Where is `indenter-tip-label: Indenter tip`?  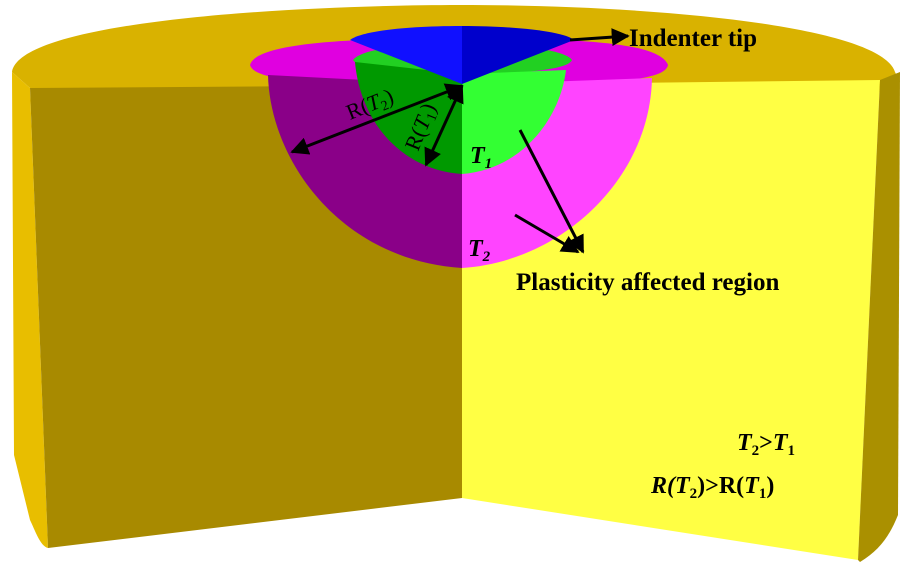
indenter-tip-label: Indenter tip is located at coordinates (693, 38).